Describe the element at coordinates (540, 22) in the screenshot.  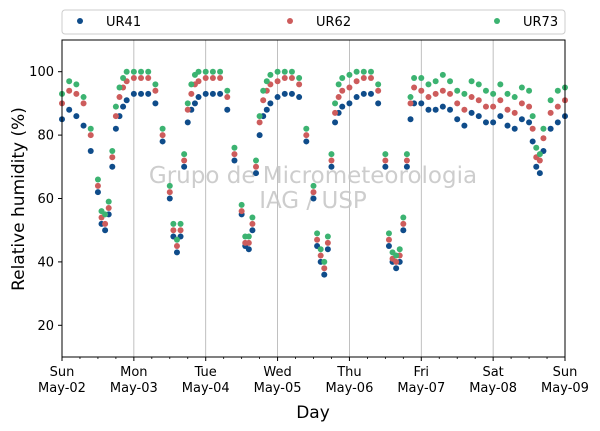
I see `legend-label-UR73: UR73` at that location.